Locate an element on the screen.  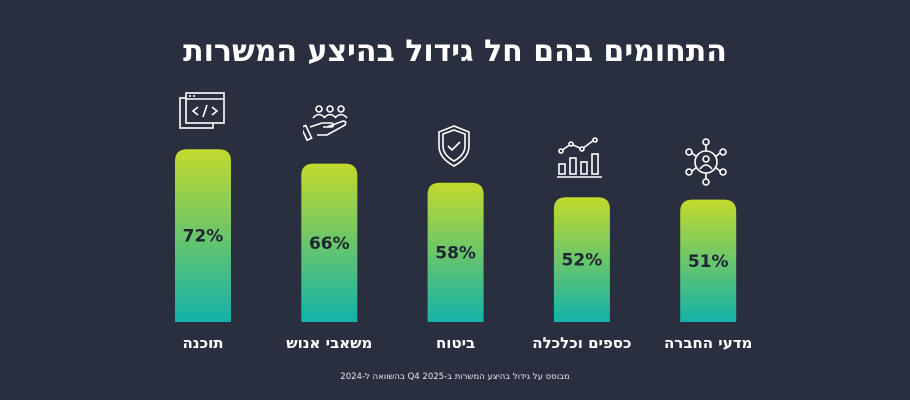
category-label: מדעי החברה is located at coordinates (708, 343).